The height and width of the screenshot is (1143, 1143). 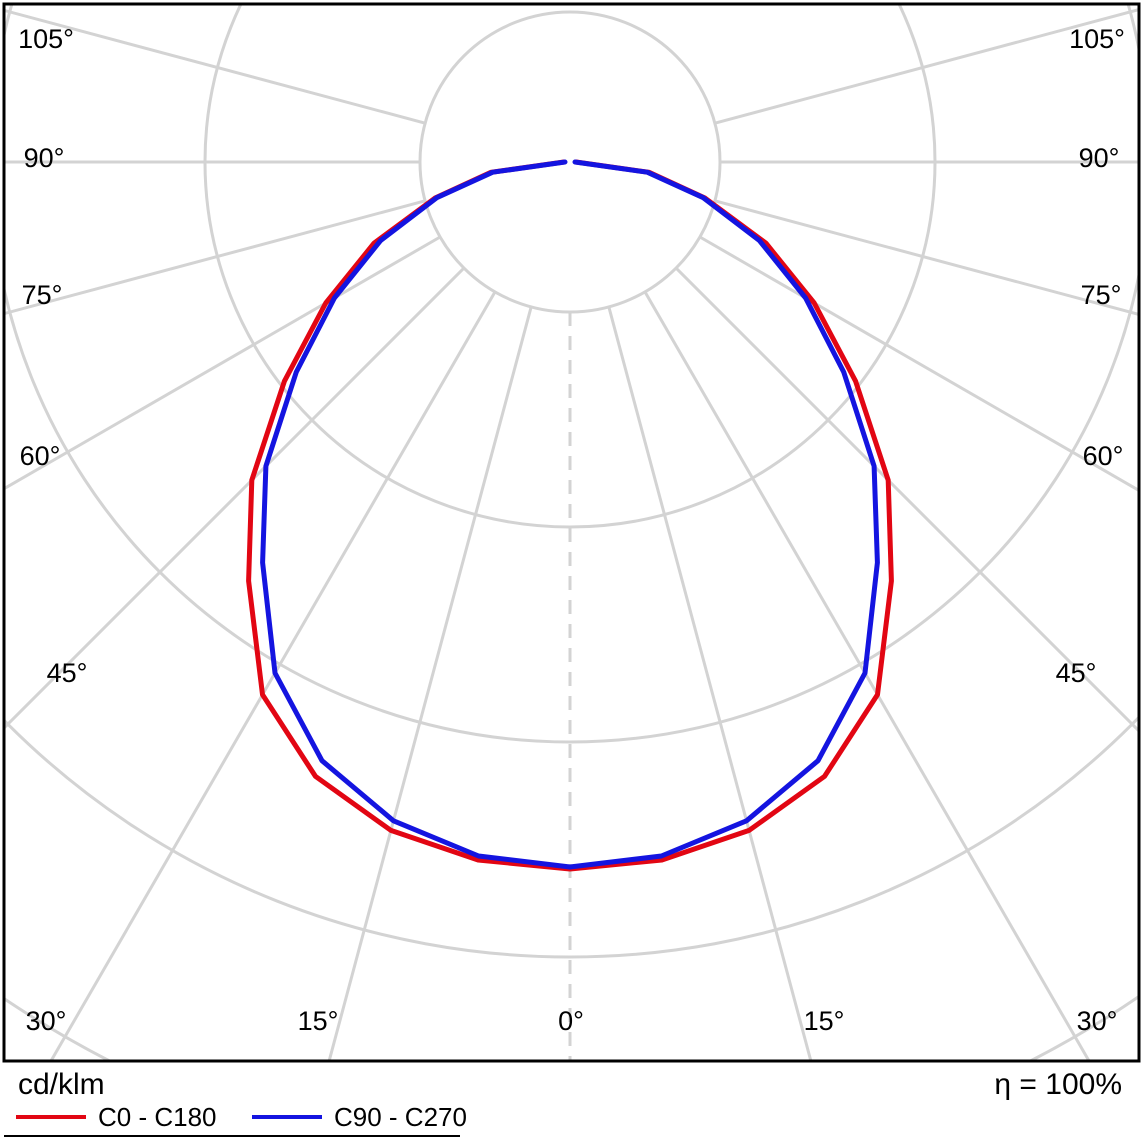 I want to click on angle-tick-label: 0°, so click(x=571, y=1021).